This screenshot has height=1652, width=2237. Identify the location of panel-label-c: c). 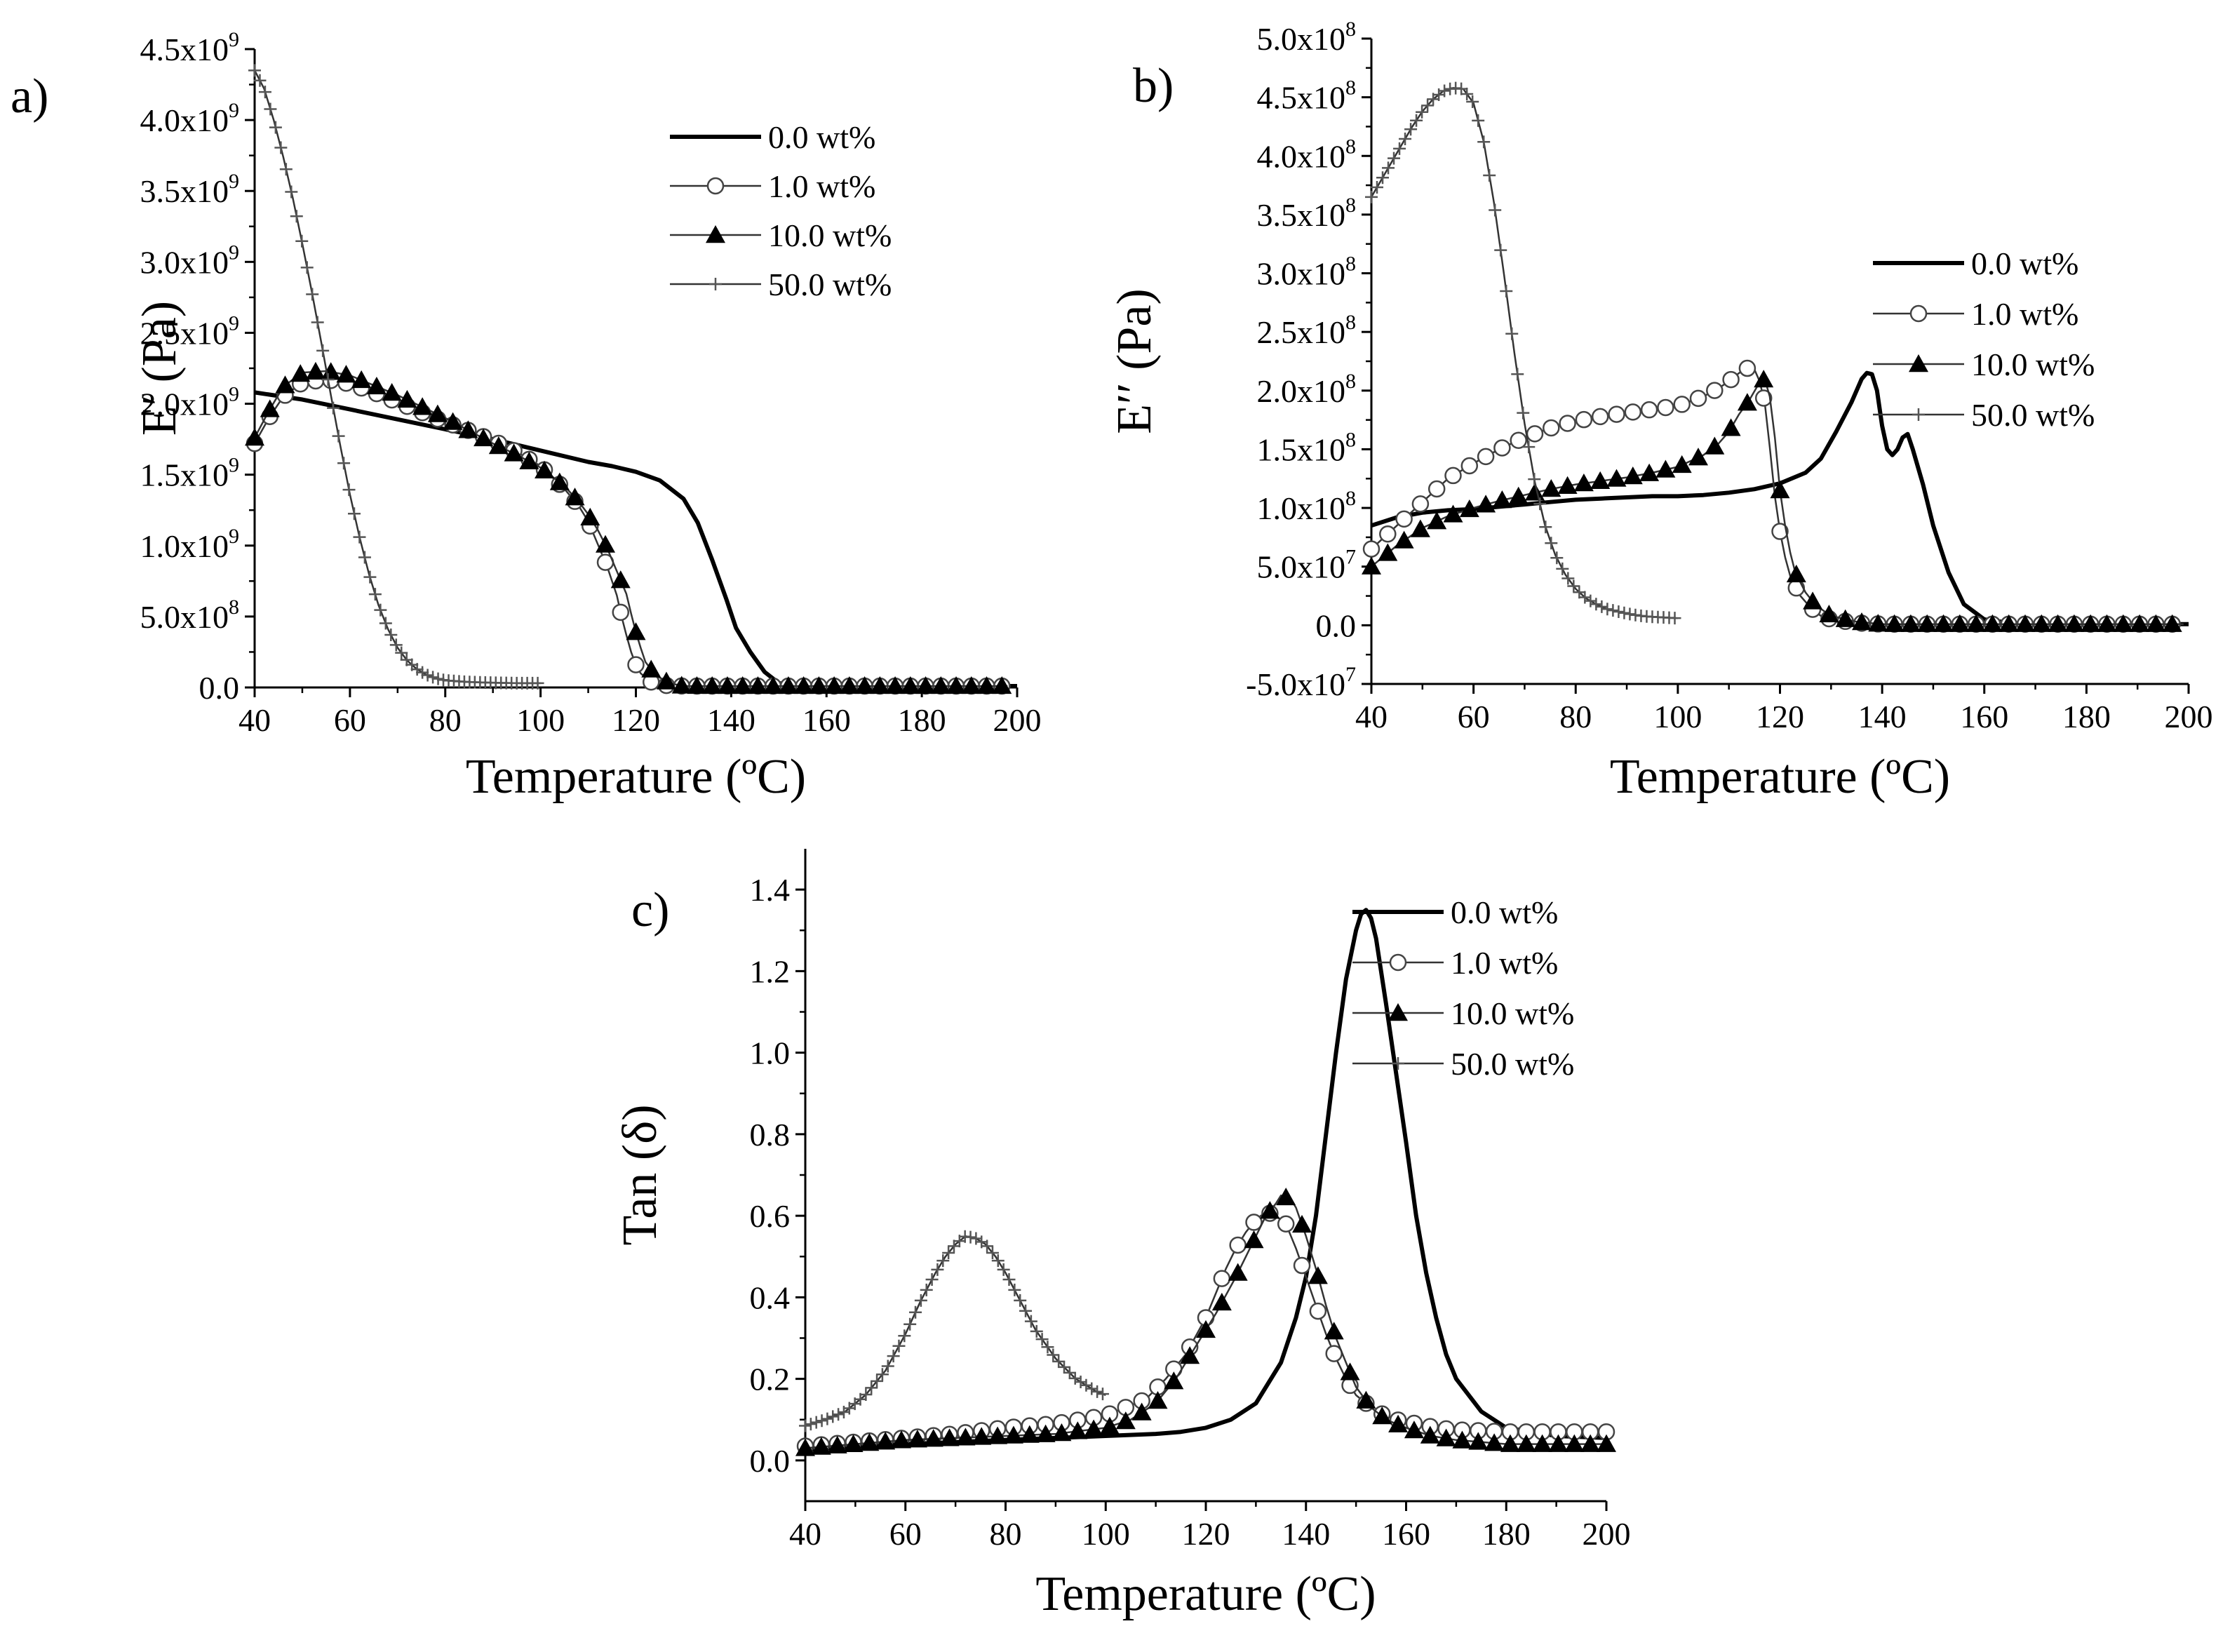
(650, 910).